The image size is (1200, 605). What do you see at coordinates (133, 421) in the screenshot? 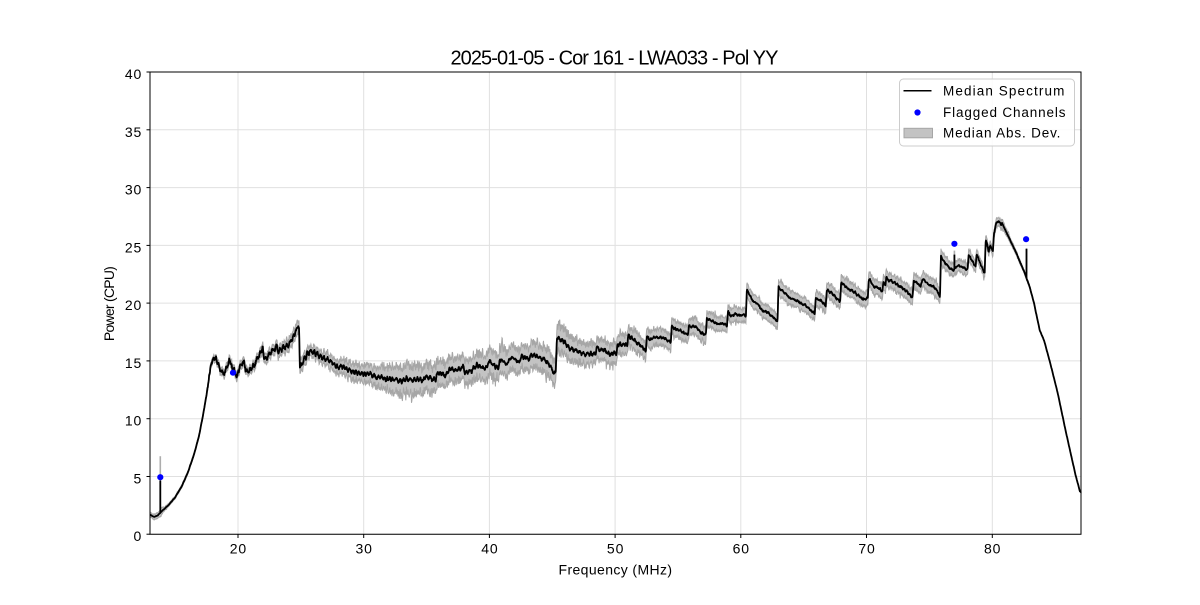
I see `svg-text: 10` at bounding box center [133, 421].